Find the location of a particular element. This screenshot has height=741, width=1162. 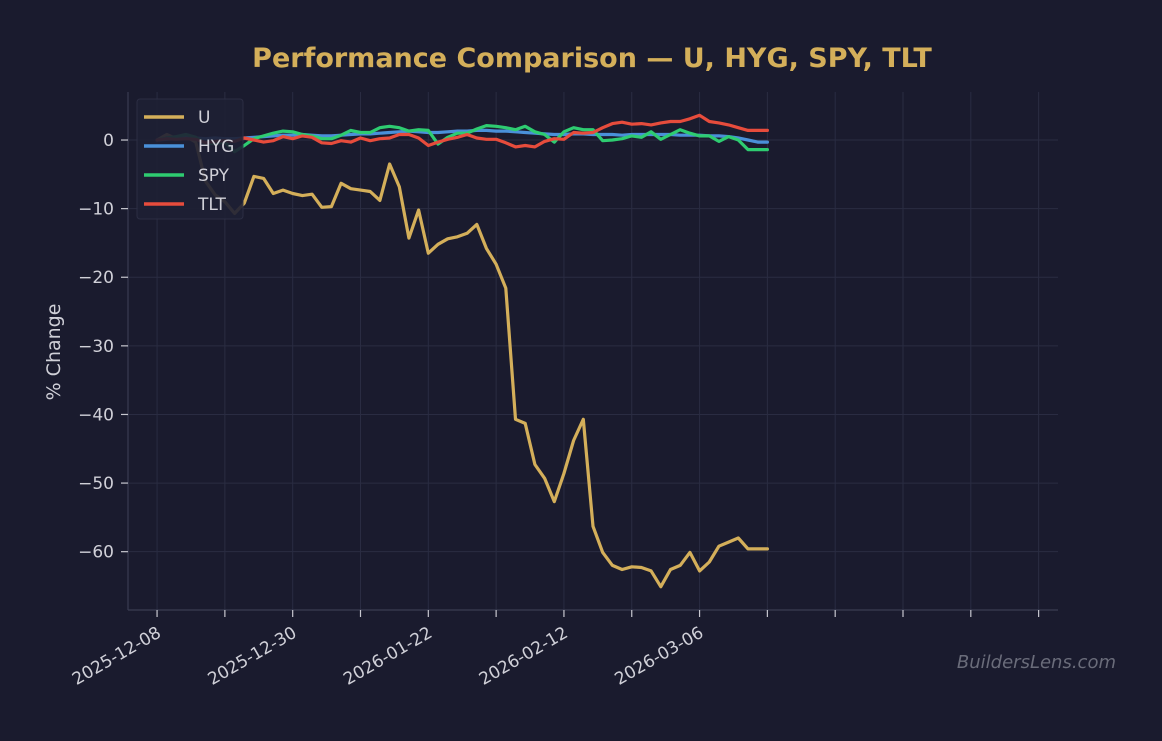

y-ticks: 0 −10 −20 −30 −40 −50 −60 is located at coordinates (103, 347).